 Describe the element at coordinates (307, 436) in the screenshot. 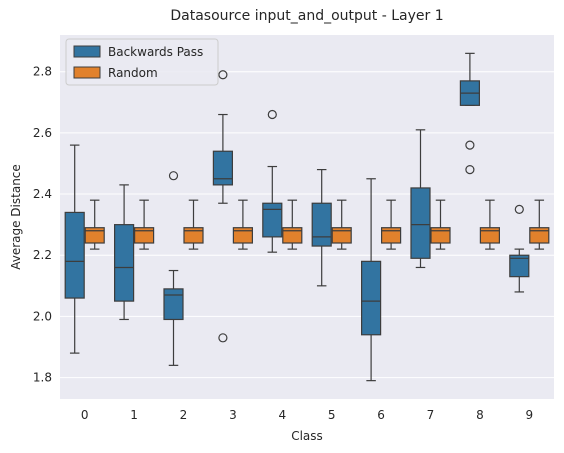

I see `x-axis-label: Class` at that location.